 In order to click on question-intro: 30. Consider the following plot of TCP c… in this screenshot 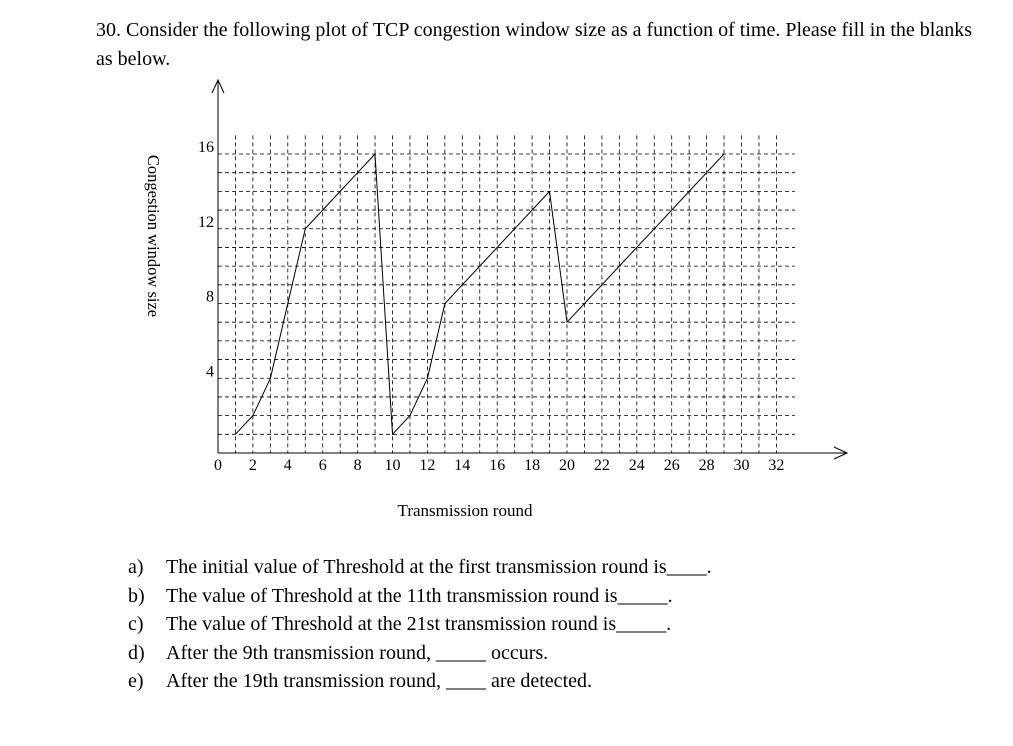, I will do `click(534, 44)`.